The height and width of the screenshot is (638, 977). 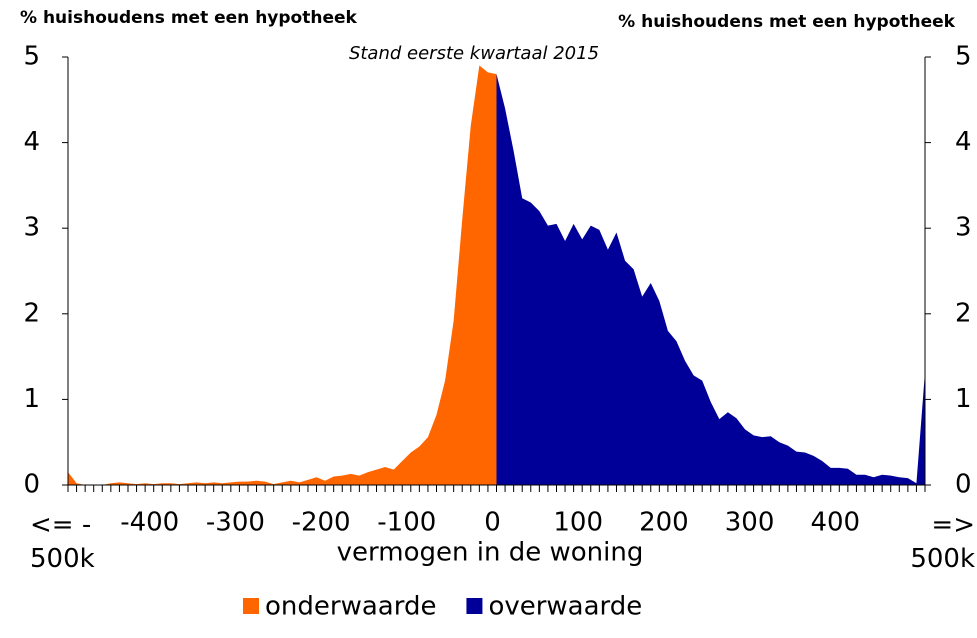 What do you see at coordinates (189, 18) in the screenshot?
I see `y-axis-title: % huishoudens met een hypotheek` at bounding box center [189, 18].